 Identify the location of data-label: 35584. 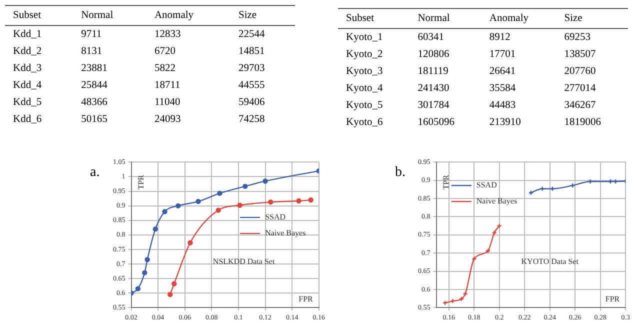
(502, 89).